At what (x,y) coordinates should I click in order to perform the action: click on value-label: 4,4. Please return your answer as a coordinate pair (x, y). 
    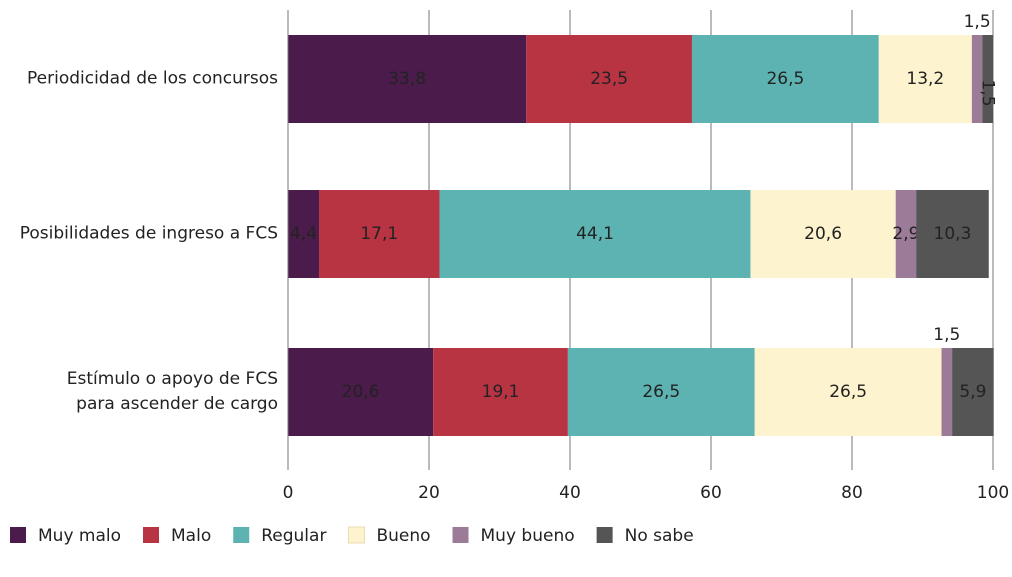
    Looking at the image, I should click on (303, 234).